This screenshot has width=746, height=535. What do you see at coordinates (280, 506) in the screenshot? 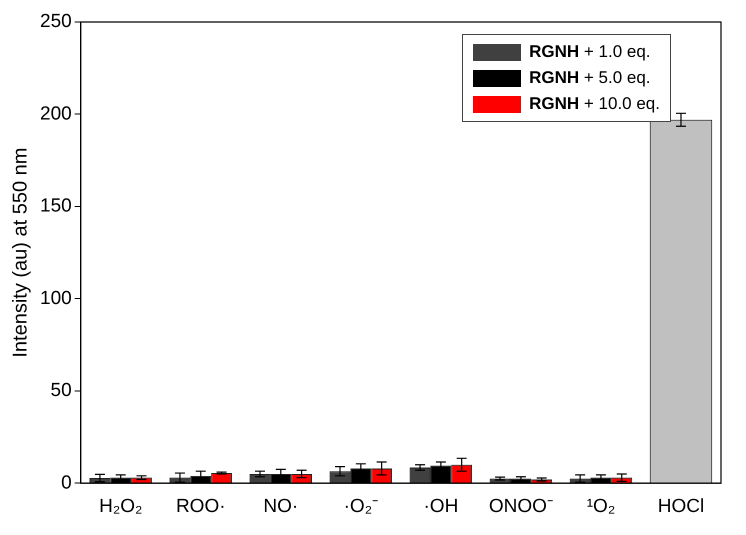
I see `x-tick-label: NO·` at bounding box center [280, 506].